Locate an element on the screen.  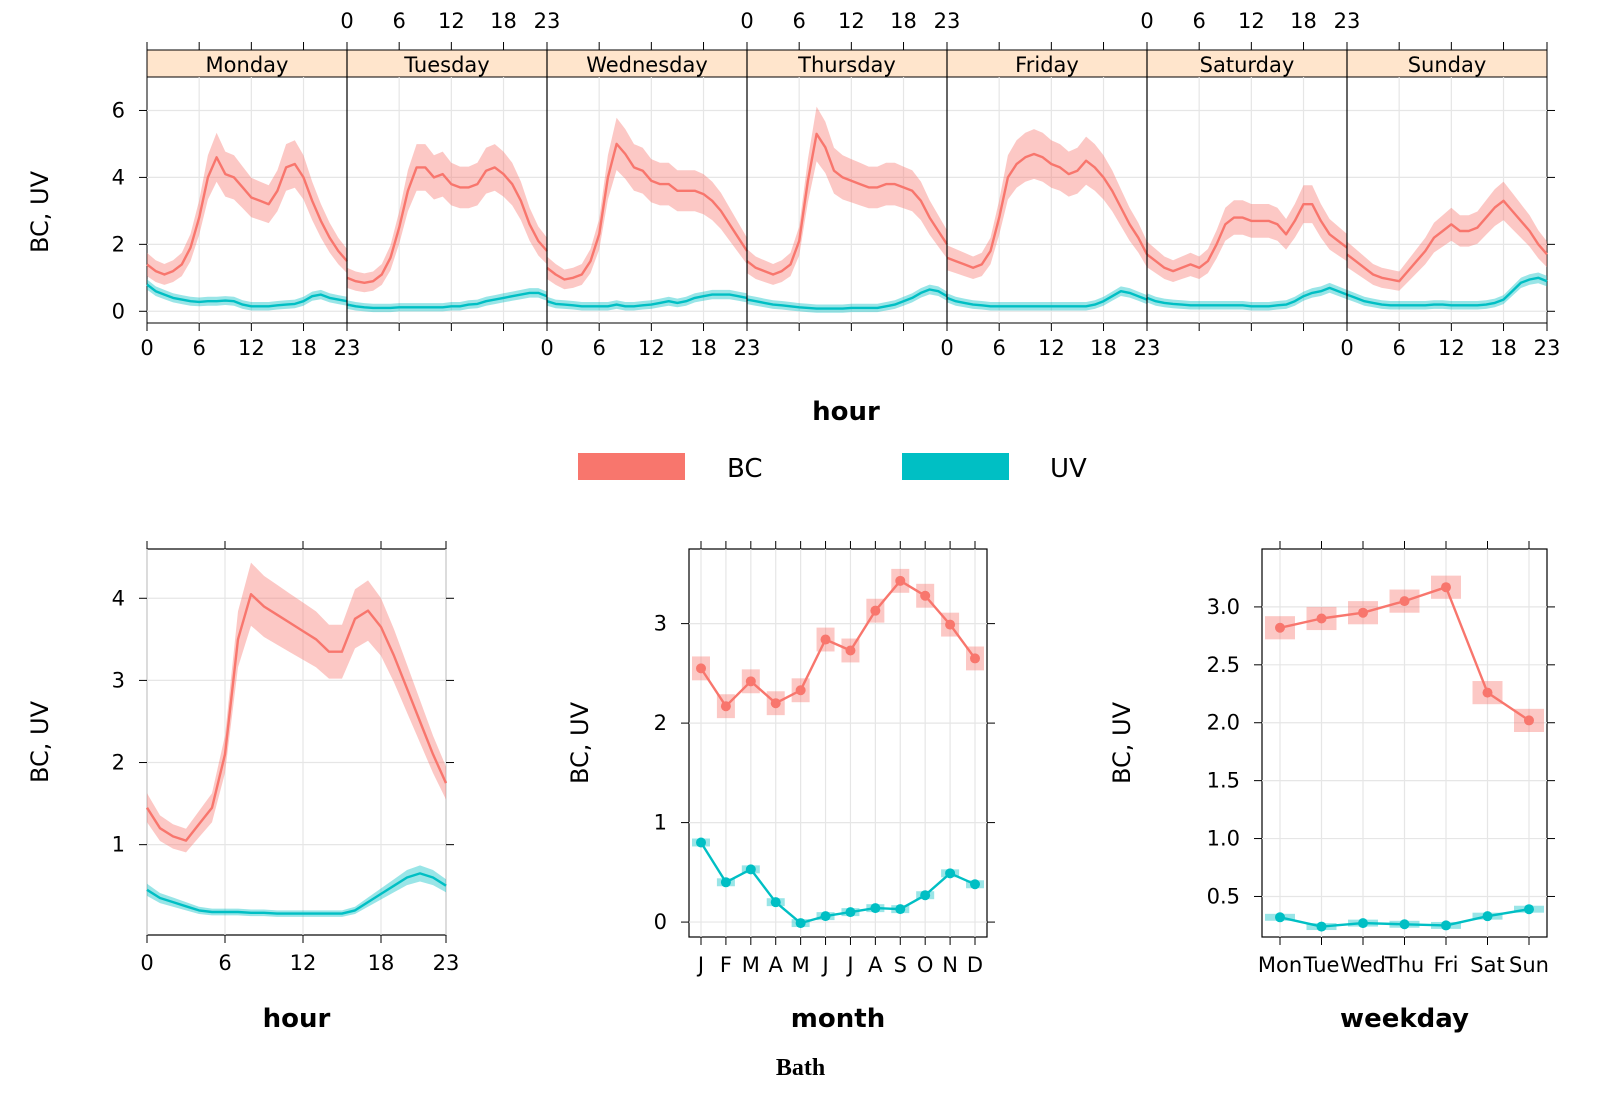
panel-tuesday: Tuesday 0 6 12 18 23 is located at coordinates (450, 170).